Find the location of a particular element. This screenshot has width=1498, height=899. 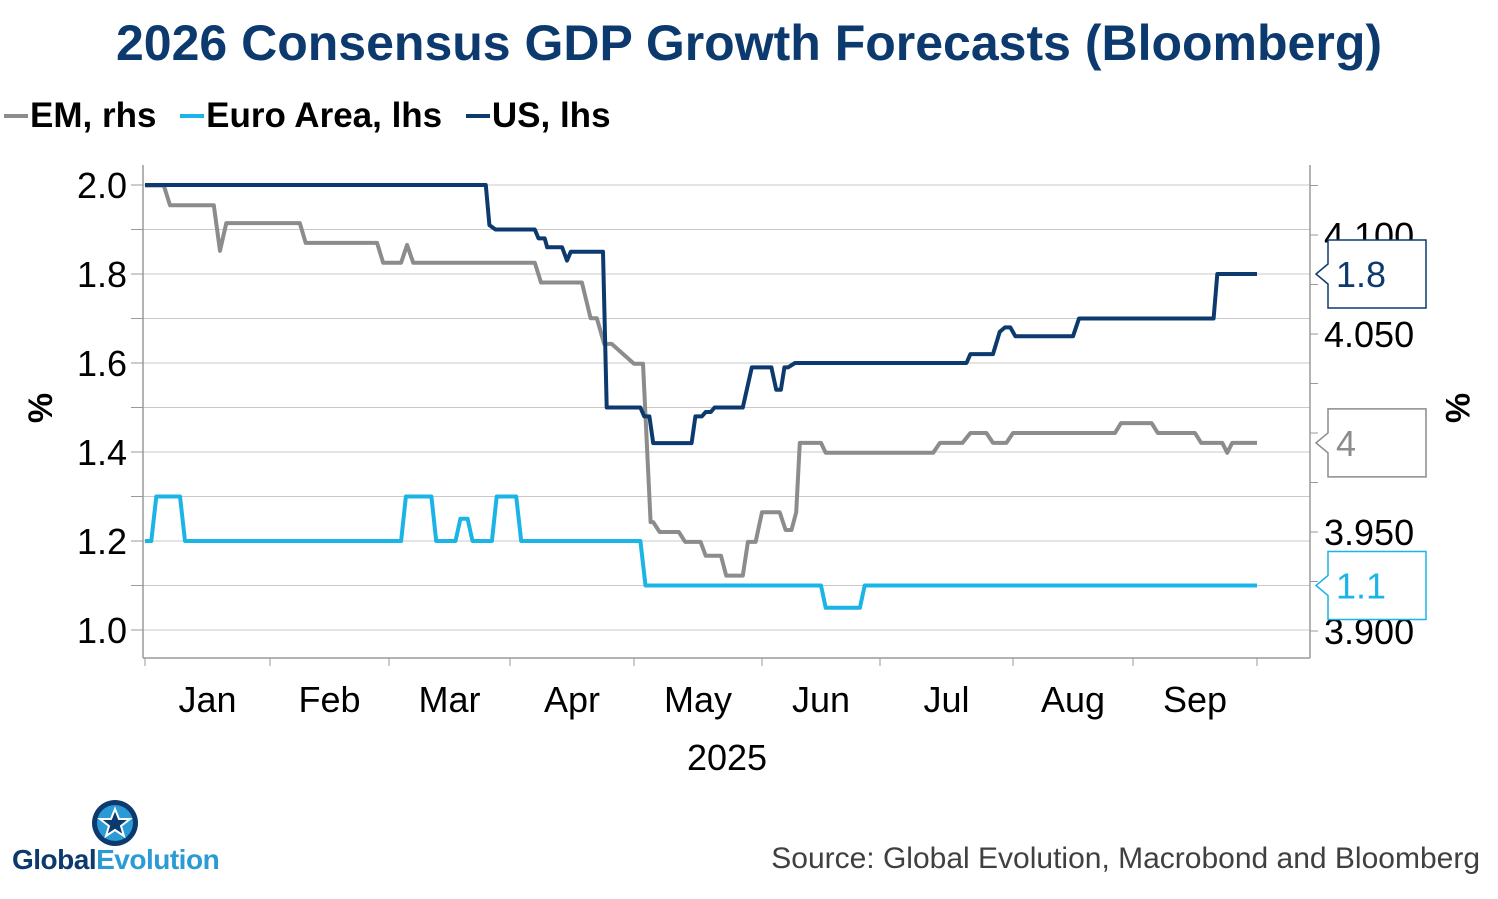

logo-text-part1: Global is located at coordinates (54, 859).